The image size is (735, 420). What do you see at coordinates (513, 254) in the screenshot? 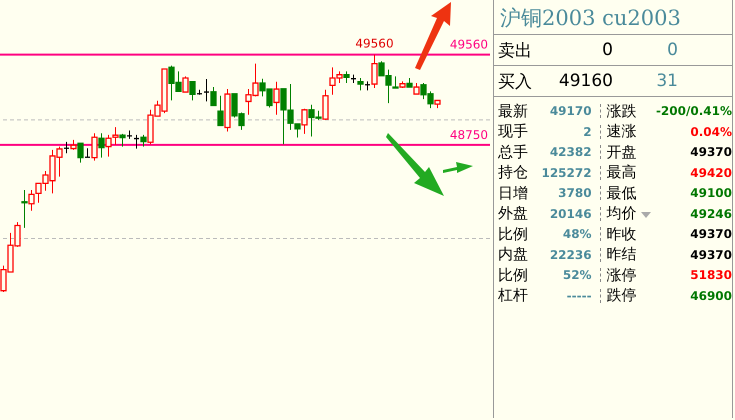
I see `text: 内盘` at bounding box center [513, 254].